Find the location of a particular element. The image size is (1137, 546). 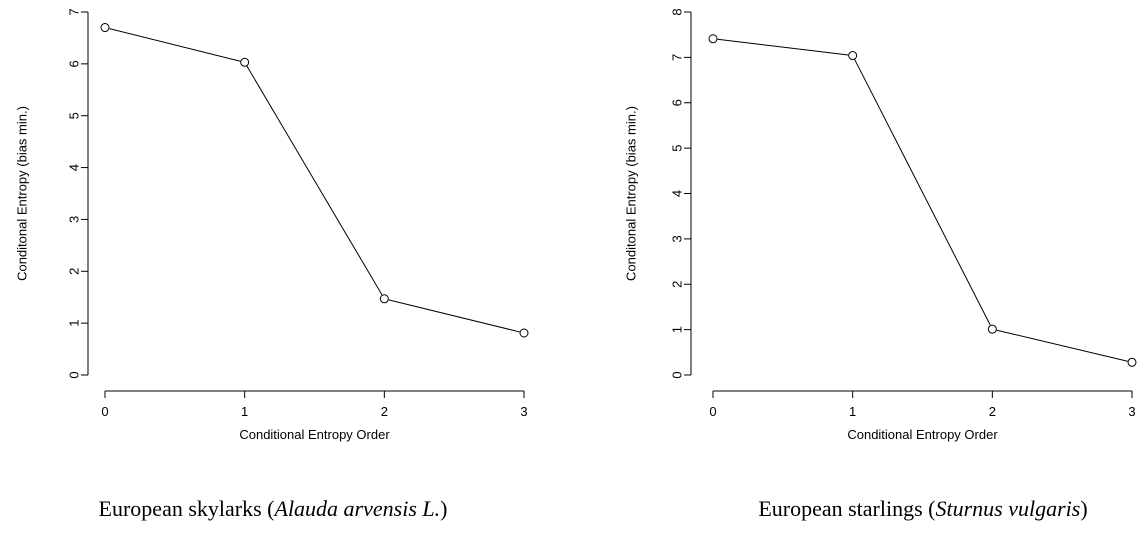

caption-prefix: European skylarks ( is located at coordinates (186, 508).